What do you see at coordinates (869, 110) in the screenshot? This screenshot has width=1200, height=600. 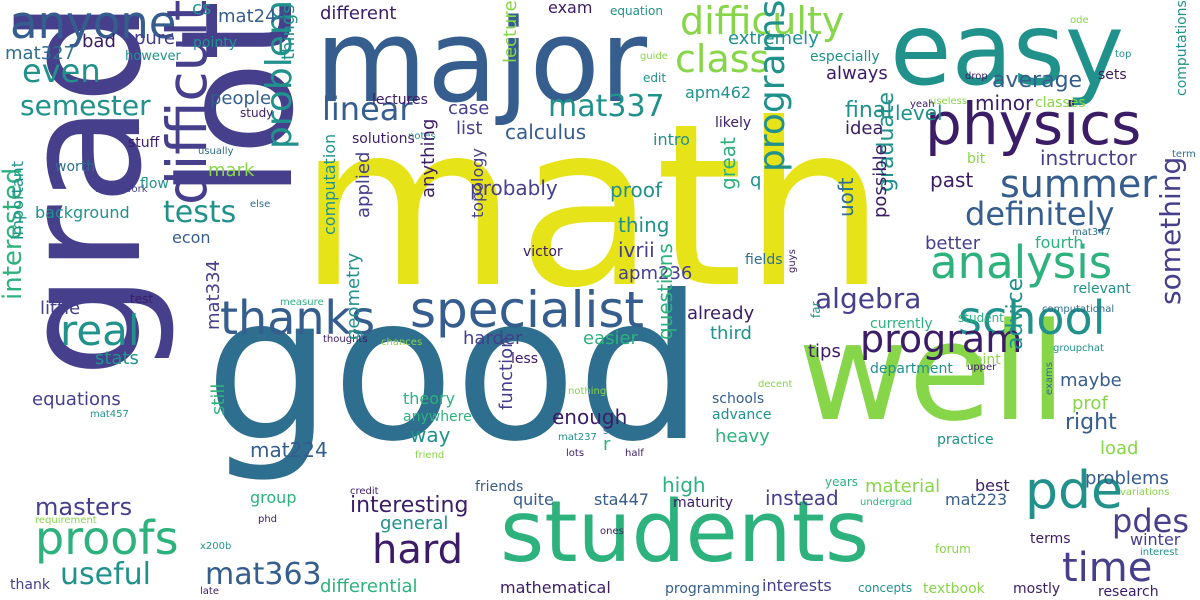 I see `word-final: final` at bounding box center [869, 110].